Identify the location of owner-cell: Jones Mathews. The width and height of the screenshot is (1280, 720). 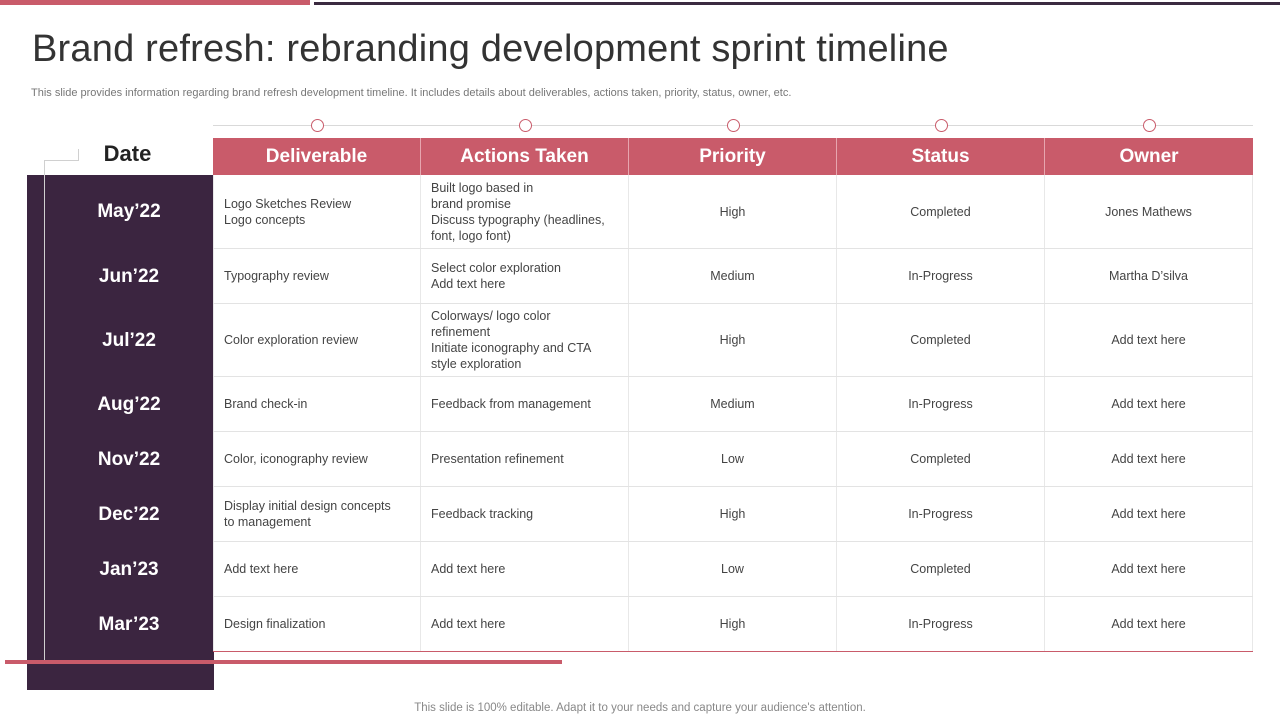
(1149, 211).